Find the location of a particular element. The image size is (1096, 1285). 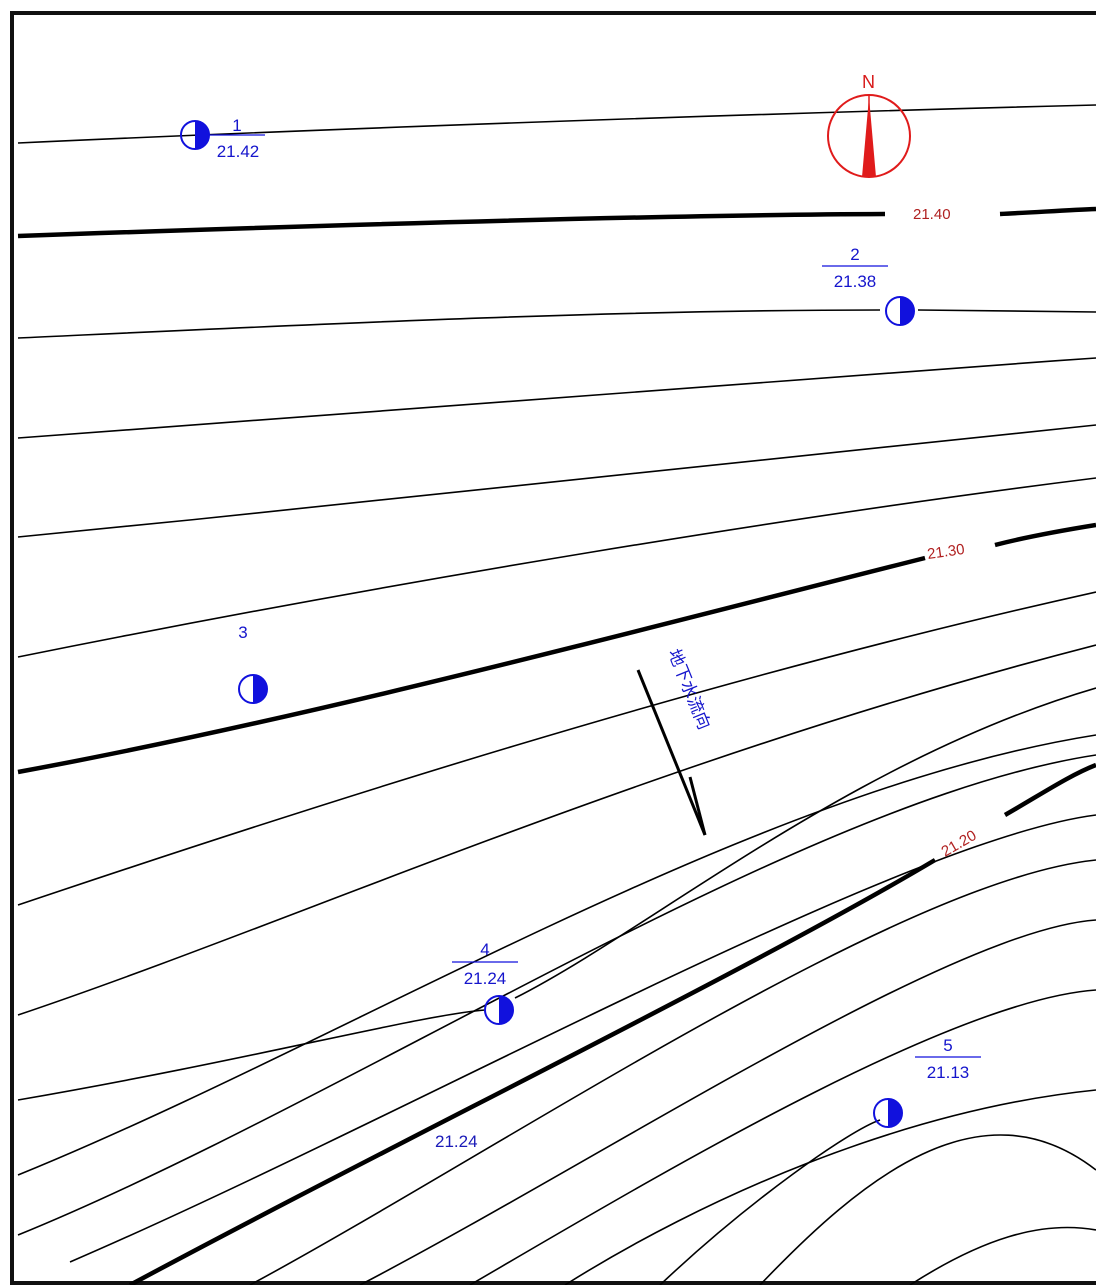

well-3: 3 is located at coordinates (253, 663).